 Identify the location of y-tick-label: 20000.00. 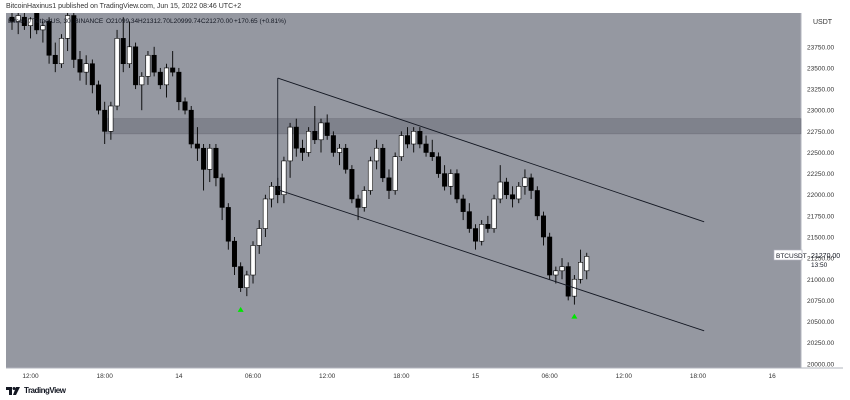
(820, 364).